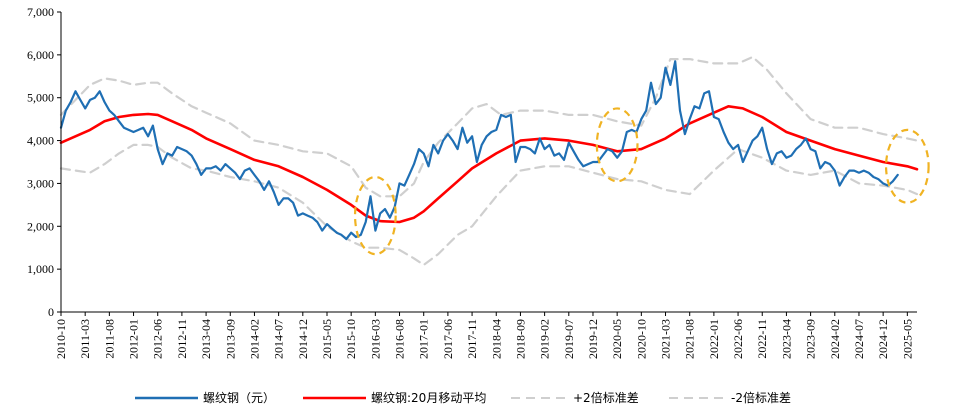 This screenshot has height=415, width=959. Describe the element at coordinates (239, 398) in the screenshot. I see `legend-price-label: 螺纹钢（元）` at that location.